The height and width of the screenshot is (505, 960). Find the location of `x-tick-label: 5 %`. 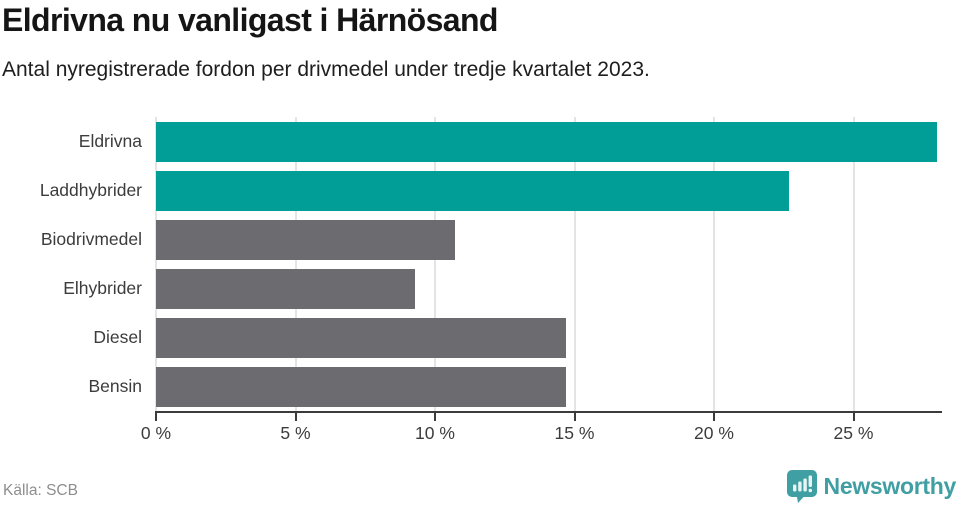

x-tick-label: 5 % is located at coordinates (295, 433).